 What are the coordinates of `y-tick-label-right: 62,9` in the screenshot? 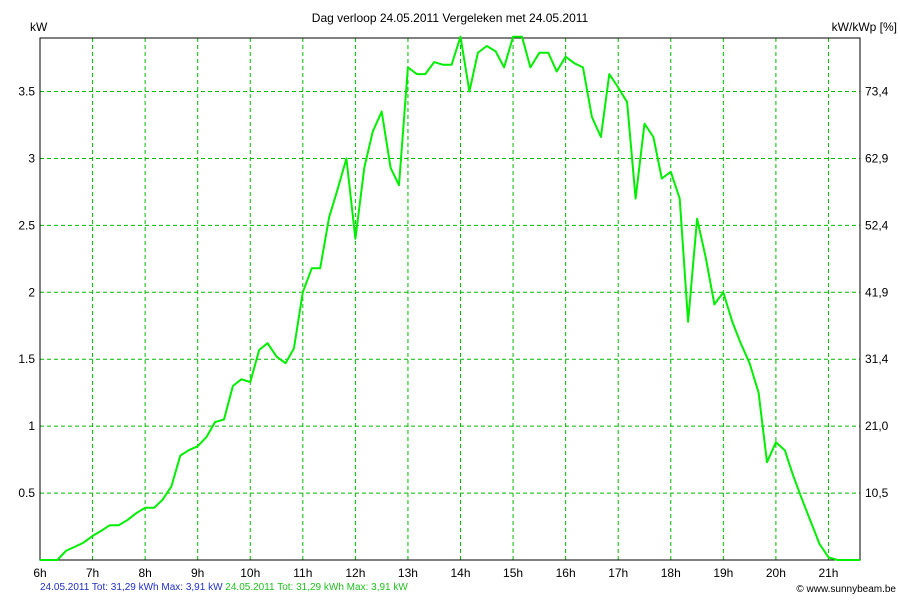 It's located at (877, 158).